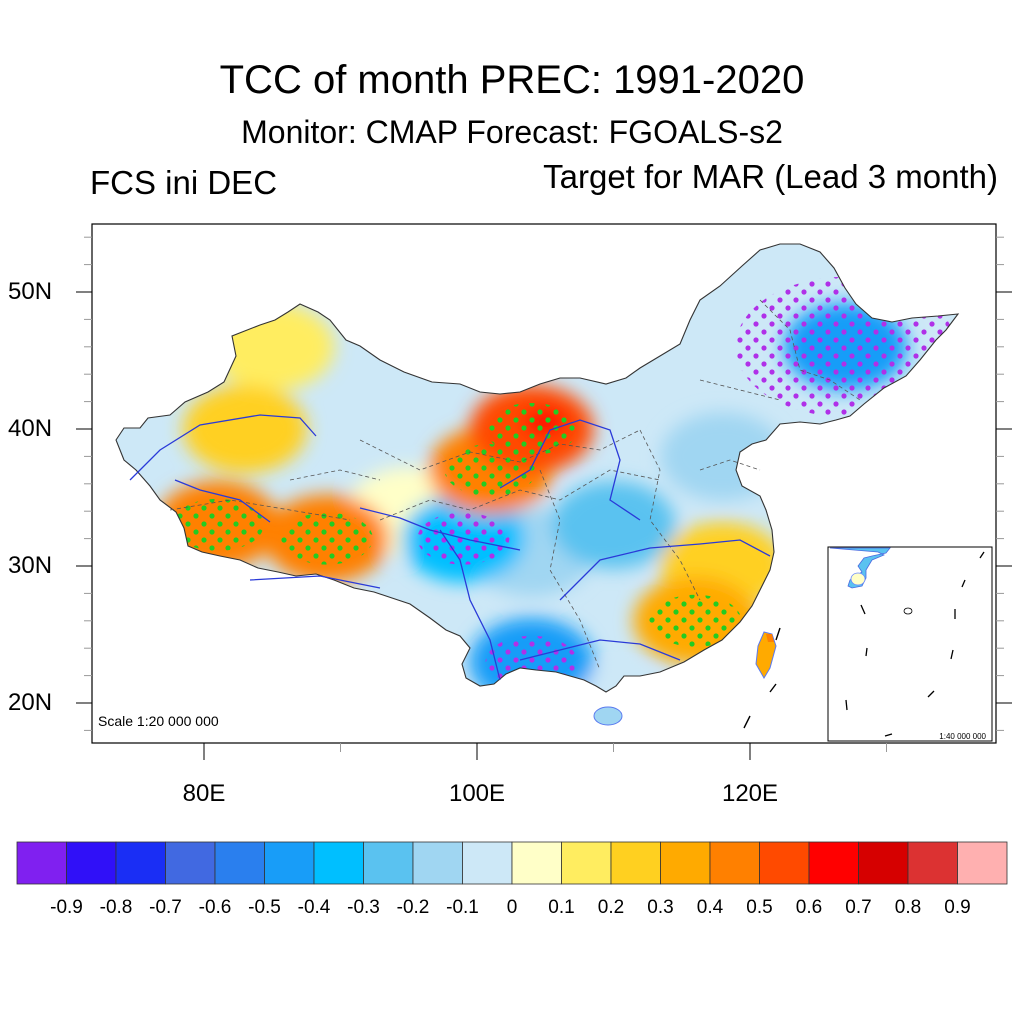  Describe the element at coordinates (908, 907) in the screenshot. I see `colorbar-tick-label: 0.8` at that location.